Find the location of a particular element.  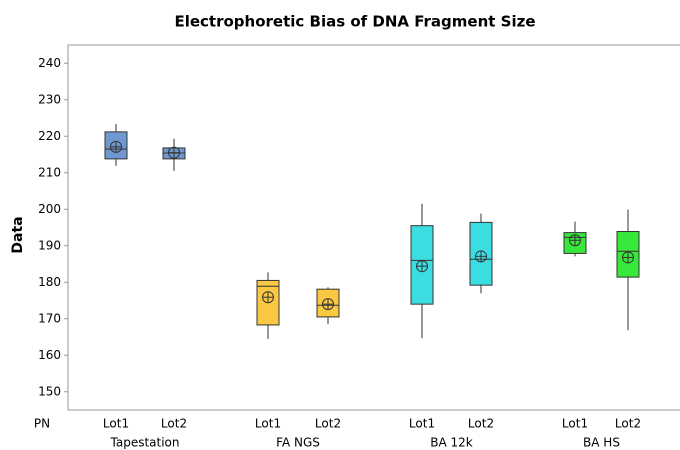

group-label: BA HS is located at coordinates (601, 443).